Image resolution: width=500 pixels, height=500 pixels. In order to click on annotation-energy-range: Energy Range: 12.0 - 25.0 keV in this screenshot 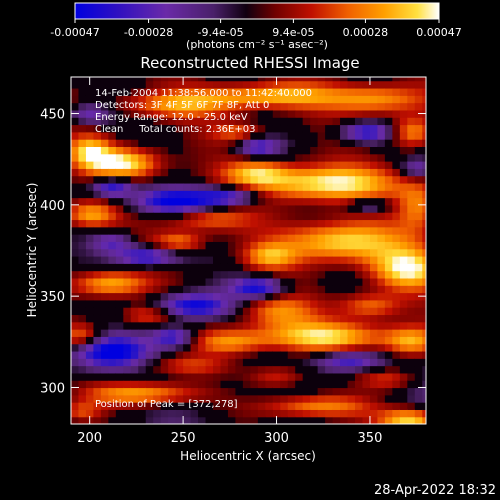, I will do `click(171, 117)`.